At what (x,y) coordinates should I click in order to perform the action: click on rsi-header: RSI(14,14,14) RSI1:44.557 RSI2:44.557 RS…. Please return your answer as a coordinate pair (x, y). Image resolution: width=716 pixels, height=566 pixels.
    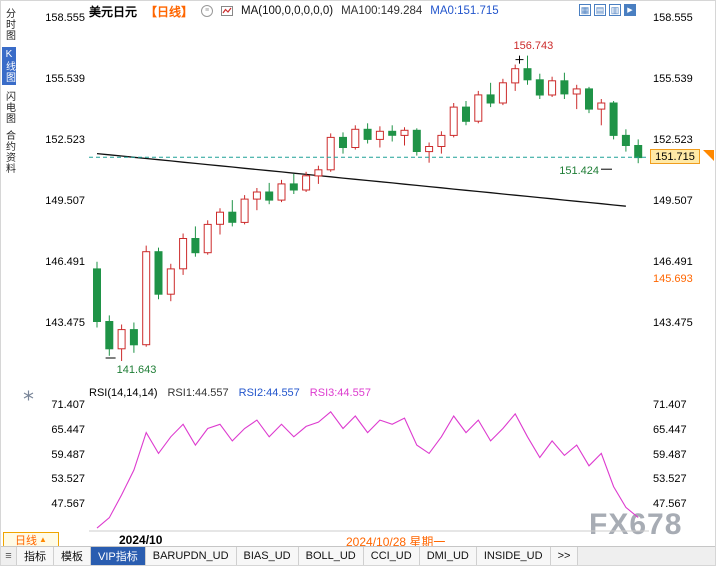
    Looking at the image, I should click on (230, 393).